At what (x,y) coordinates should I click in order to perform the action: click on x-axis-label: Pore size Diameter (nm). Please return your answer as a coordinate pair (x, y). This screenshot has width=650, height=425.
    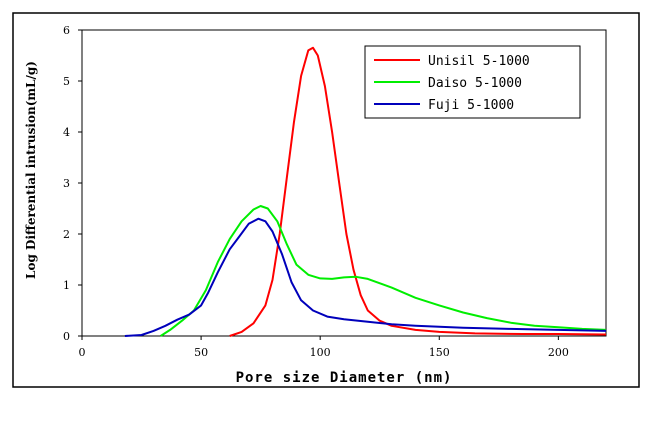
    Looking at the image, I should click on (344, 378).